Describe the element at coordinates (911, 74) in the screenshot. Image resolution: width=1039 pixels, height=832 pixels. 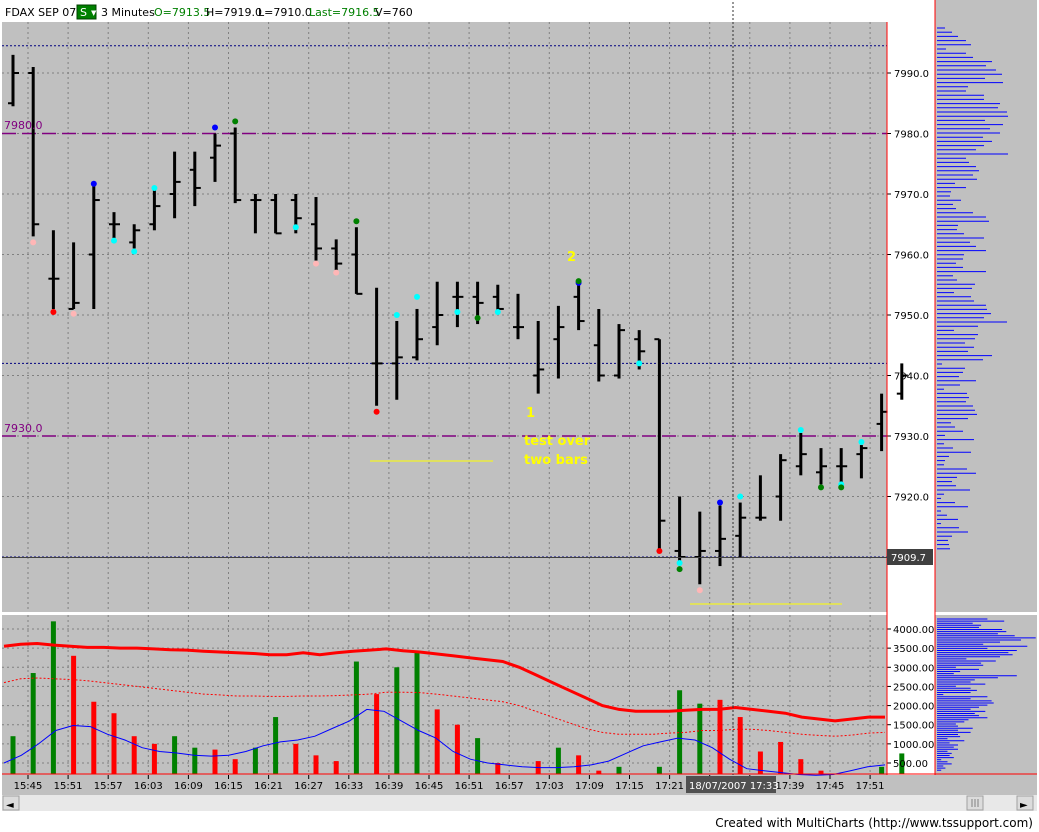
I see `price-tick-label: 7990.0` at that location.